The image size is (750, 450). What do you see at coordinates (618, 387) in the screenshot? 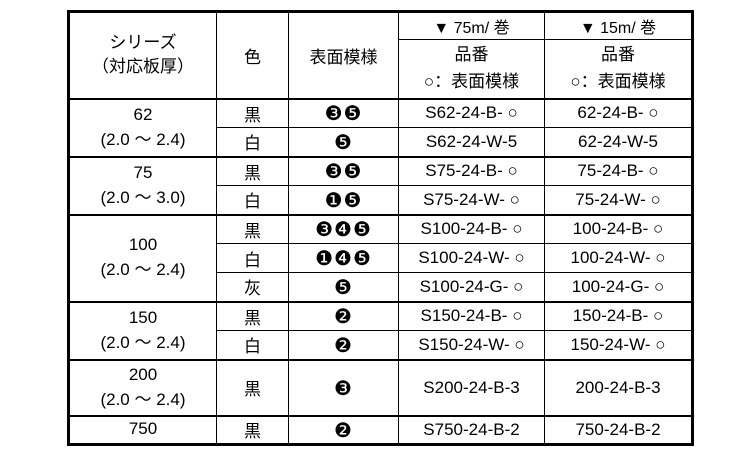
I see `code-15m-cell: 200-24-B-3` at bounding box center [618, 387].